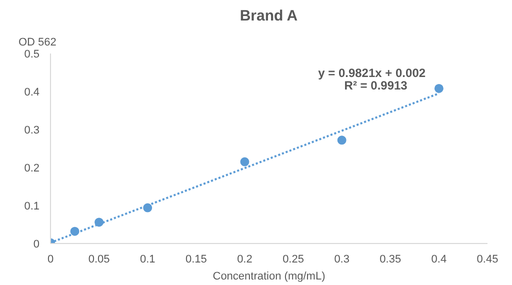 The width and height of the screenshot is (512, 285). I want to click on x-tick-label: 0, so click(50, 260).